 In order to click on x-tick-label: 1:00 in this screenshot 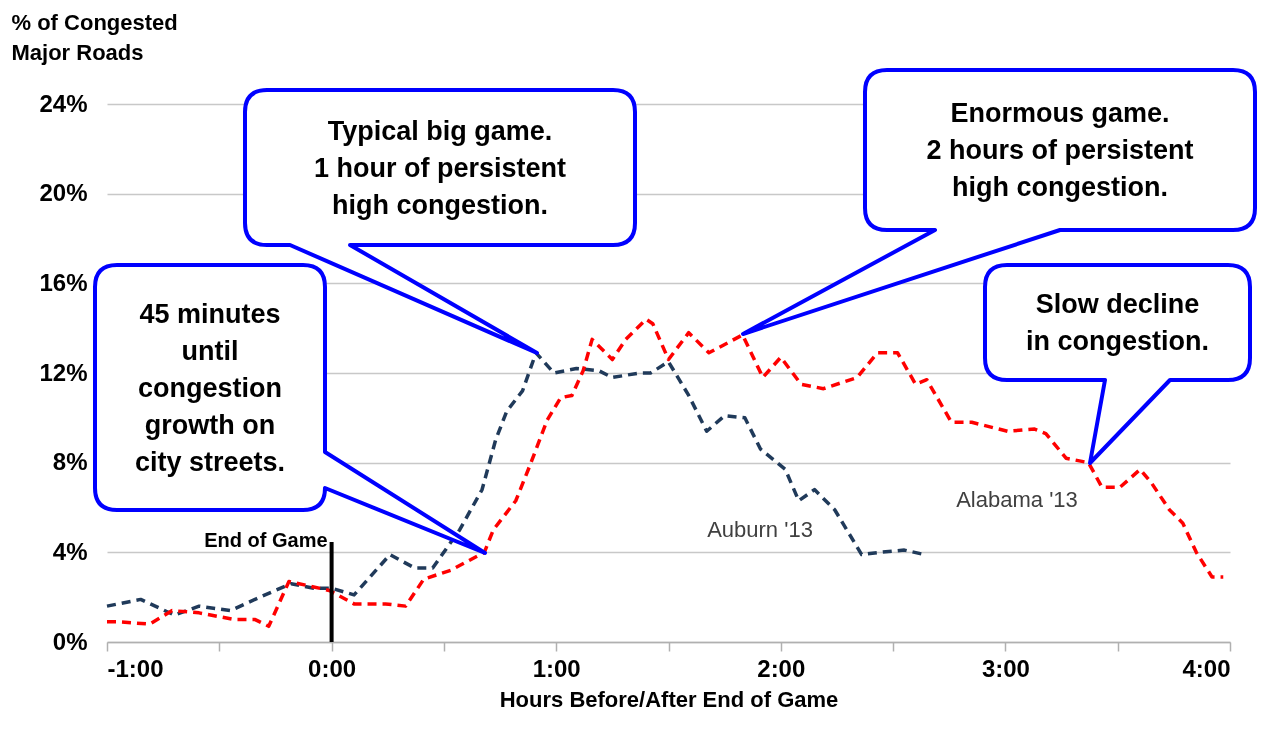, I will do `click(556, 668)`.